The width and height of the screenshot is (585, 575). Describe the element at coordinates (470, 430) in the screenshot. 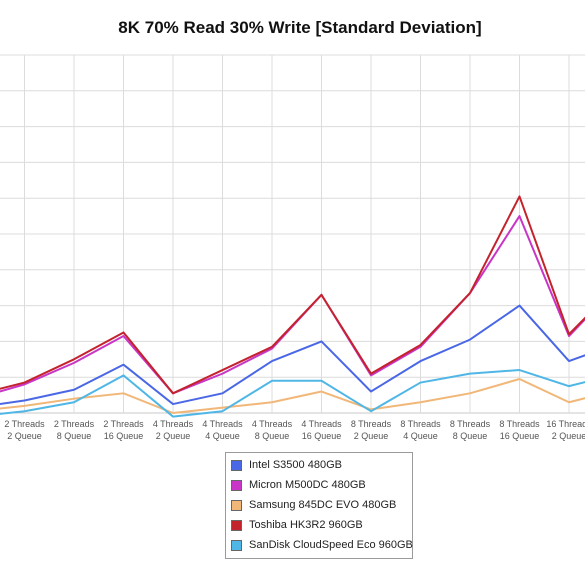

I see `x-tick-label: 8 Threads 8 Queue` at that location.